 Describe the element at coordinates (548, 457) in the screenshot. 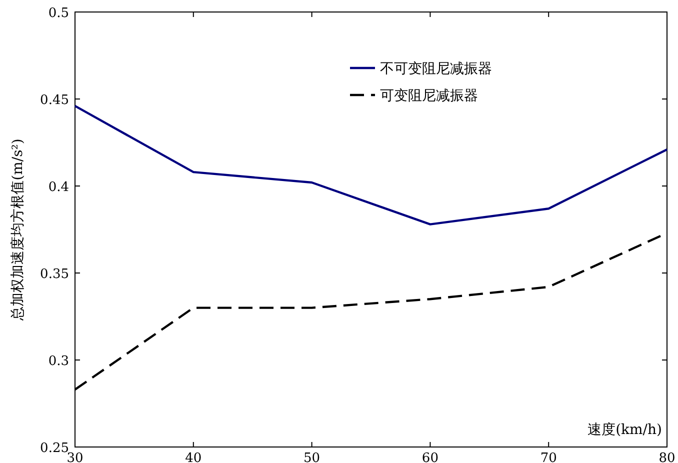

I see `x-tick-label: 70` at that location.